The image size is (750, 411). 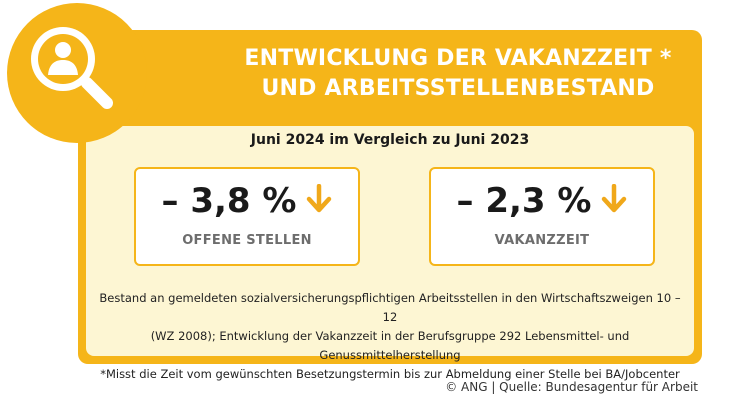 What do you see at coordinates (390, 140) in the screenshot?
I see `comparison-subtitle: Juni 2024 im Vergleich zu Juni 2023` at bounding box center [390, 140].